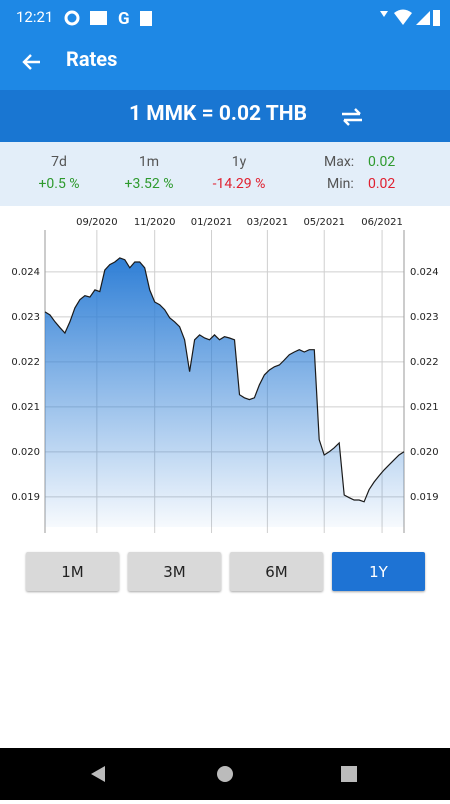  Describe the element at coordinates (424, 272) in the screenshot. I see `y-tick-label-right: 0.024` at that location.